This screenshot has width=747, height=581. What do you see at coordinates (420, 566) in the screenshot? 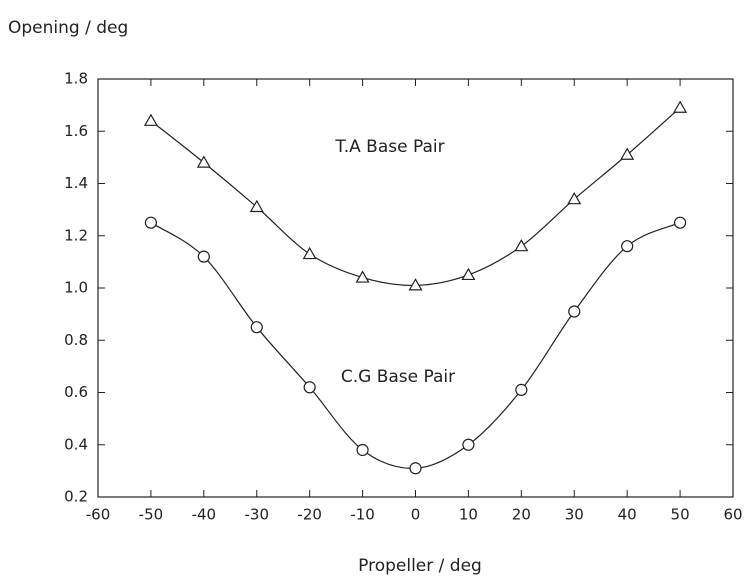
I see `x-axis-label: Propeller / deg` at bounding box center [420, 566].